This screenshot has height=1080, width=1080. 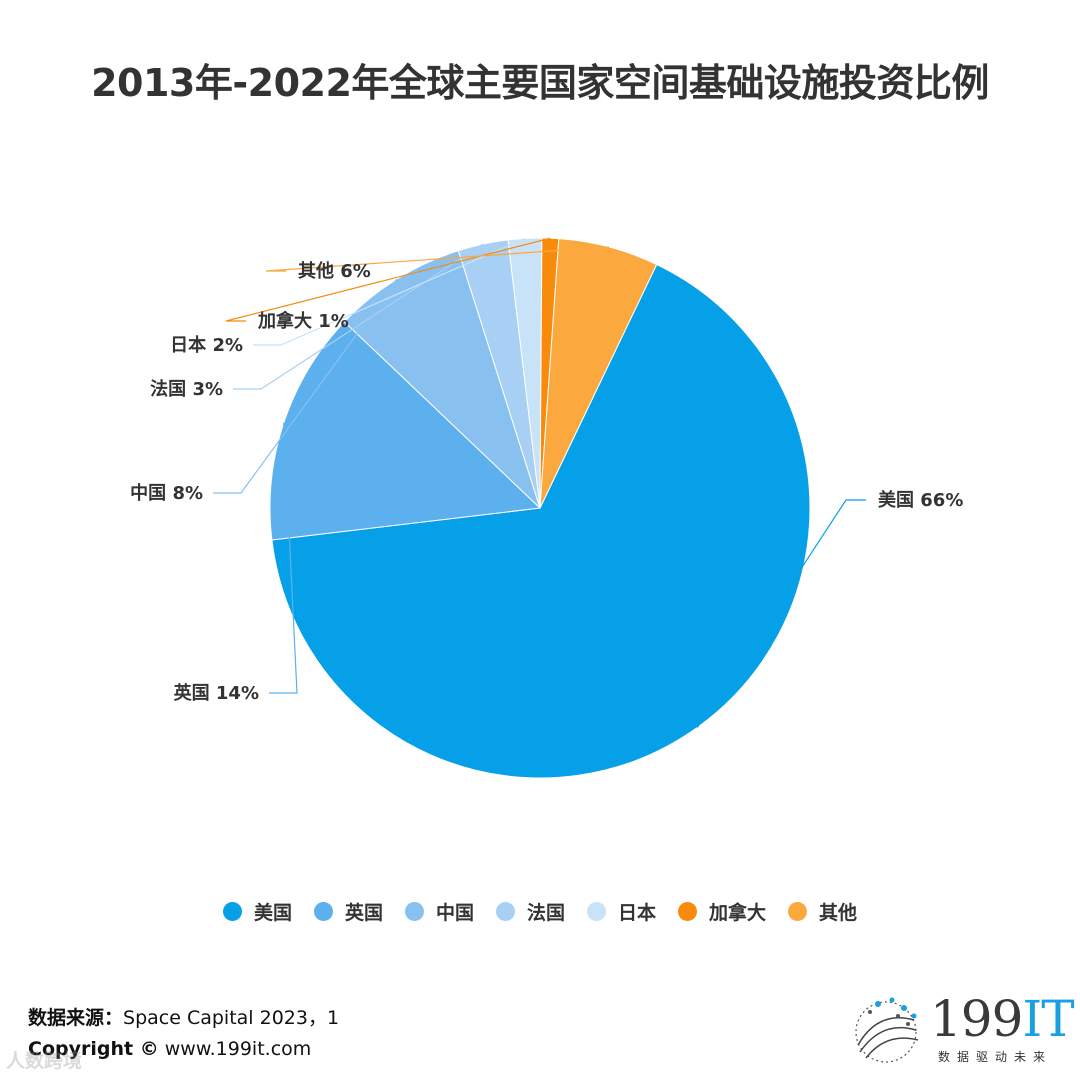 I want to click on legend-item-3: 法国, so click(x=530, y=911).